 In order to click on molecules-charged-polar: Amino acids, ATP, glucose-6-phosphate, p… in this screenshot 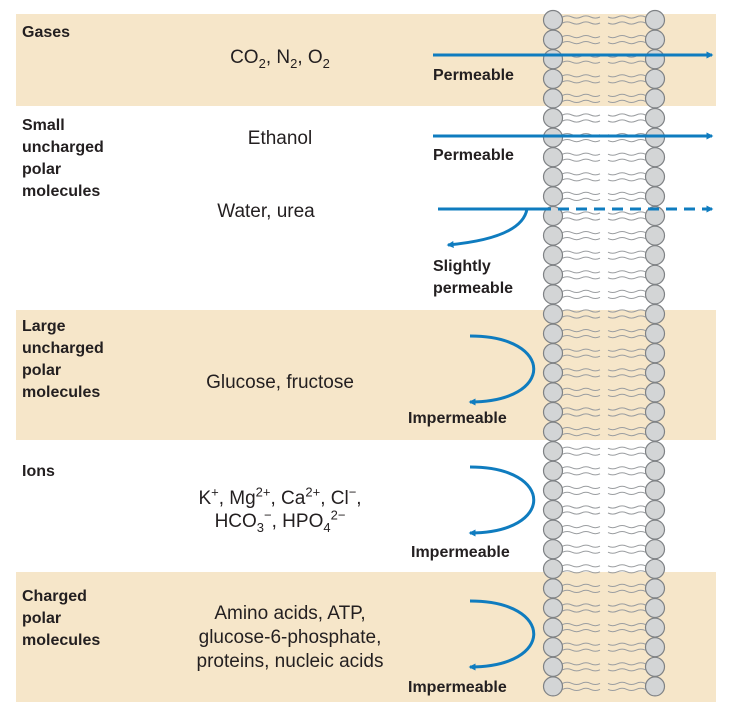, I will do `click(290, 637)`.